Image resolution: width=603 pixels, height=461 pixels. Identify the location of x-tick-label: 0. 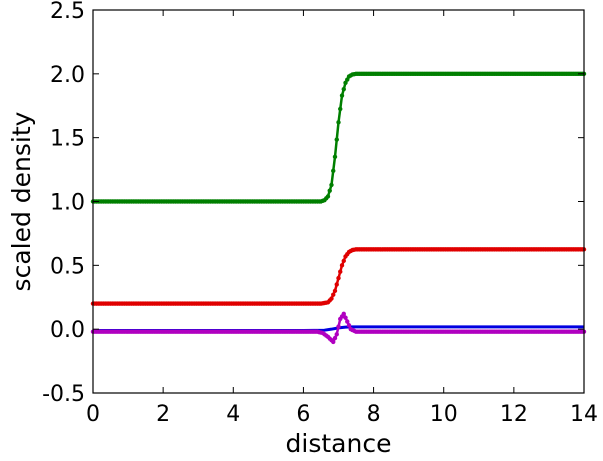
(93, 414).